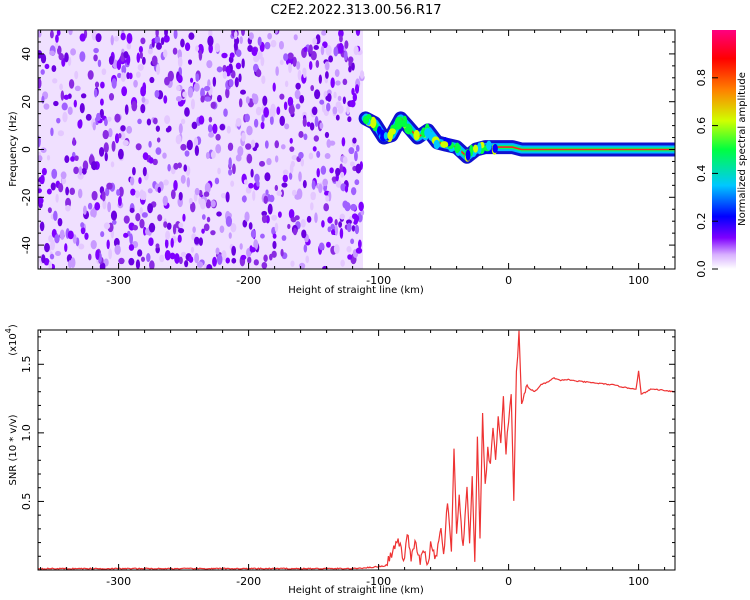 The width and height of the screenshot is (750, 600). What do you see at coordinates (356, 290) in the screenshot?
I see `top-x-axis-label: Height of straight line (km)` at bounding box center [356, 290].